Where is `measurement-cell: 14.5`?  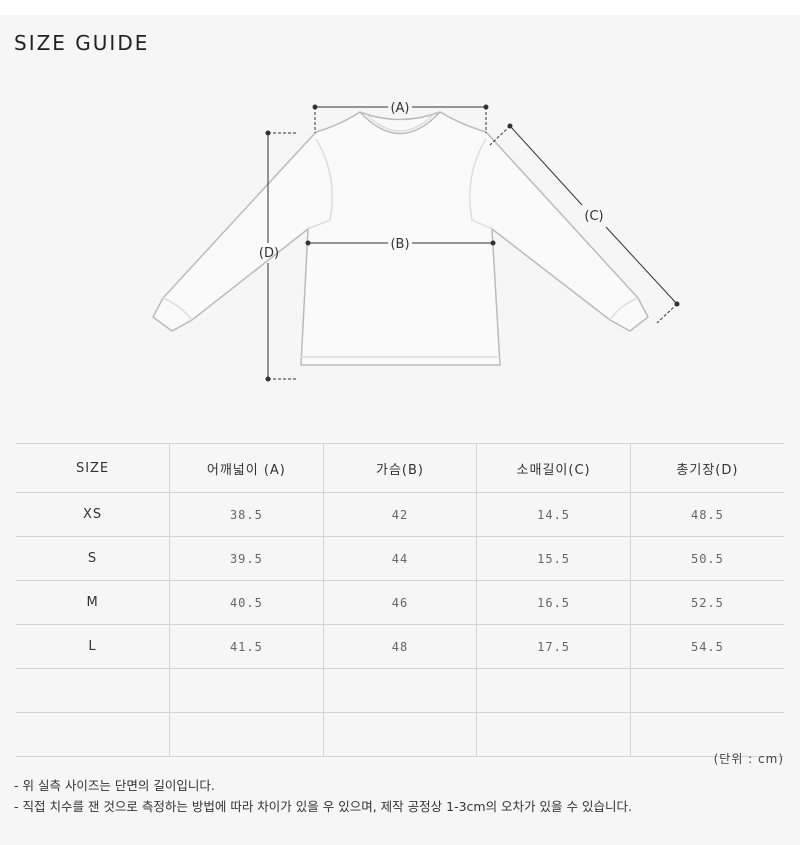 measurement-cell: 14.5 is located at coordinates (553, 514).